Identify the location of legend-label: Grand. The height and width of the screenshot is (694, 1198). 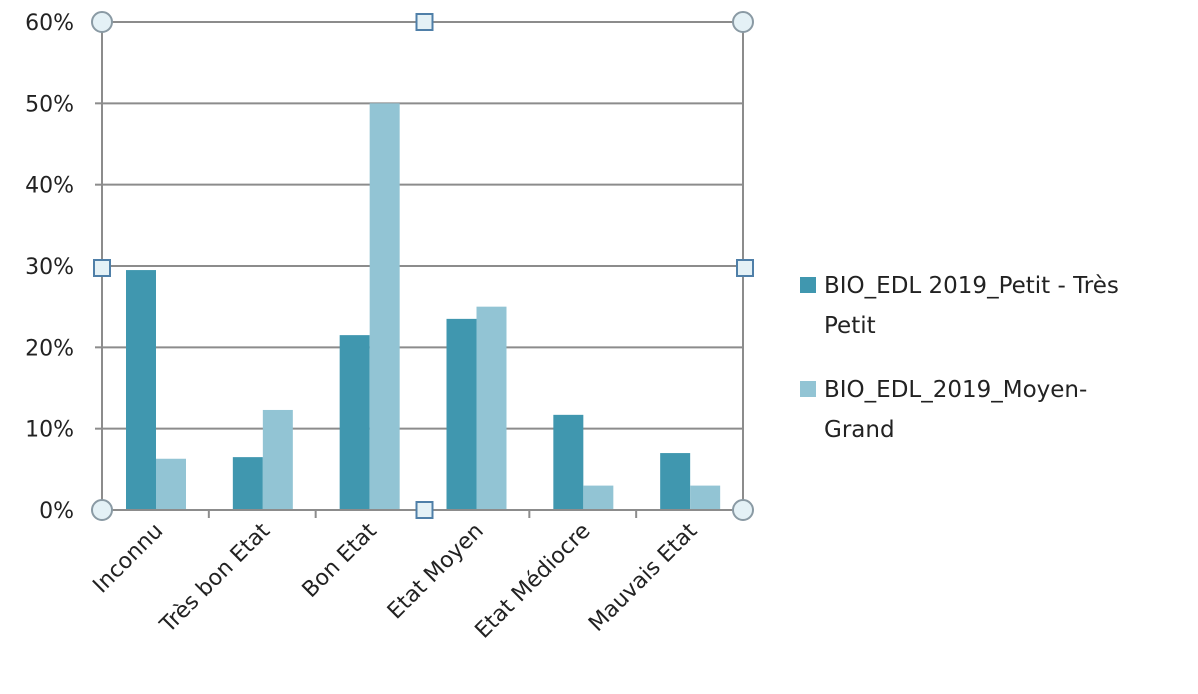
(859, 430).